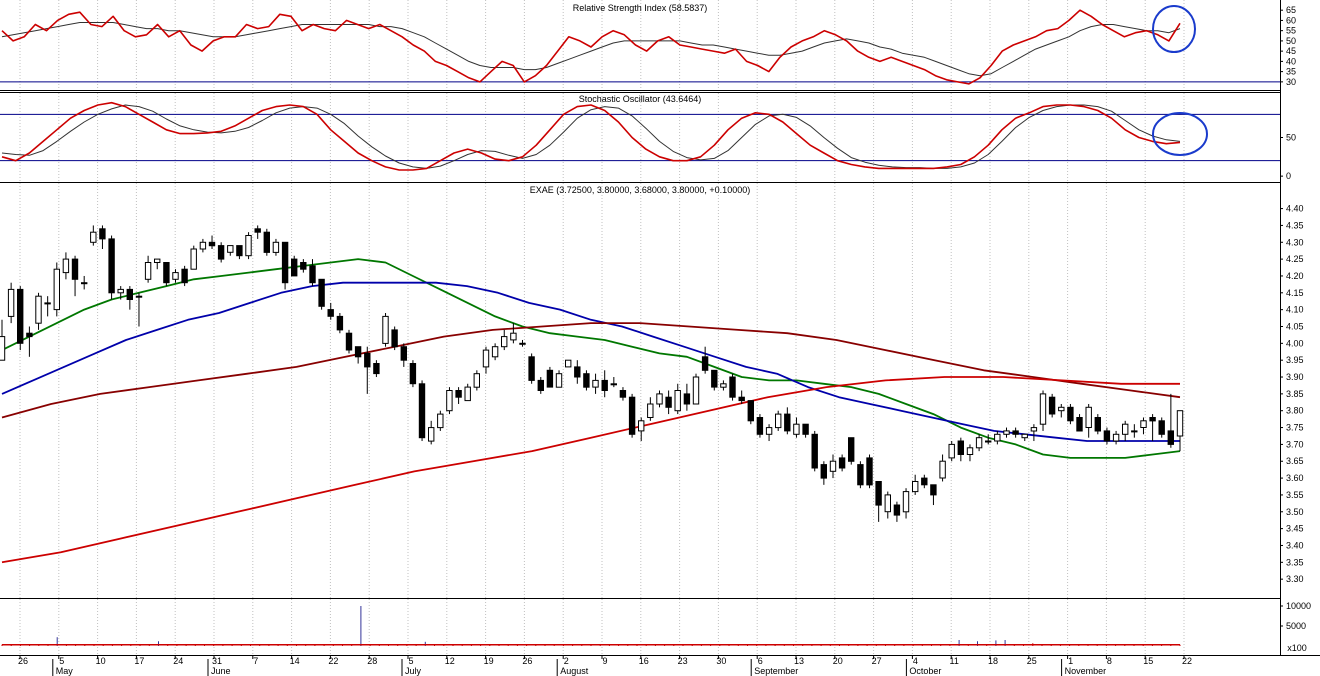 Image resolution: width=1320 pixels, height=676 pixels. What do you see at coordinates (1295, 310) in the screenshot?
I see `price-tick-label: 4.10` at bounding box center [1295, 310].